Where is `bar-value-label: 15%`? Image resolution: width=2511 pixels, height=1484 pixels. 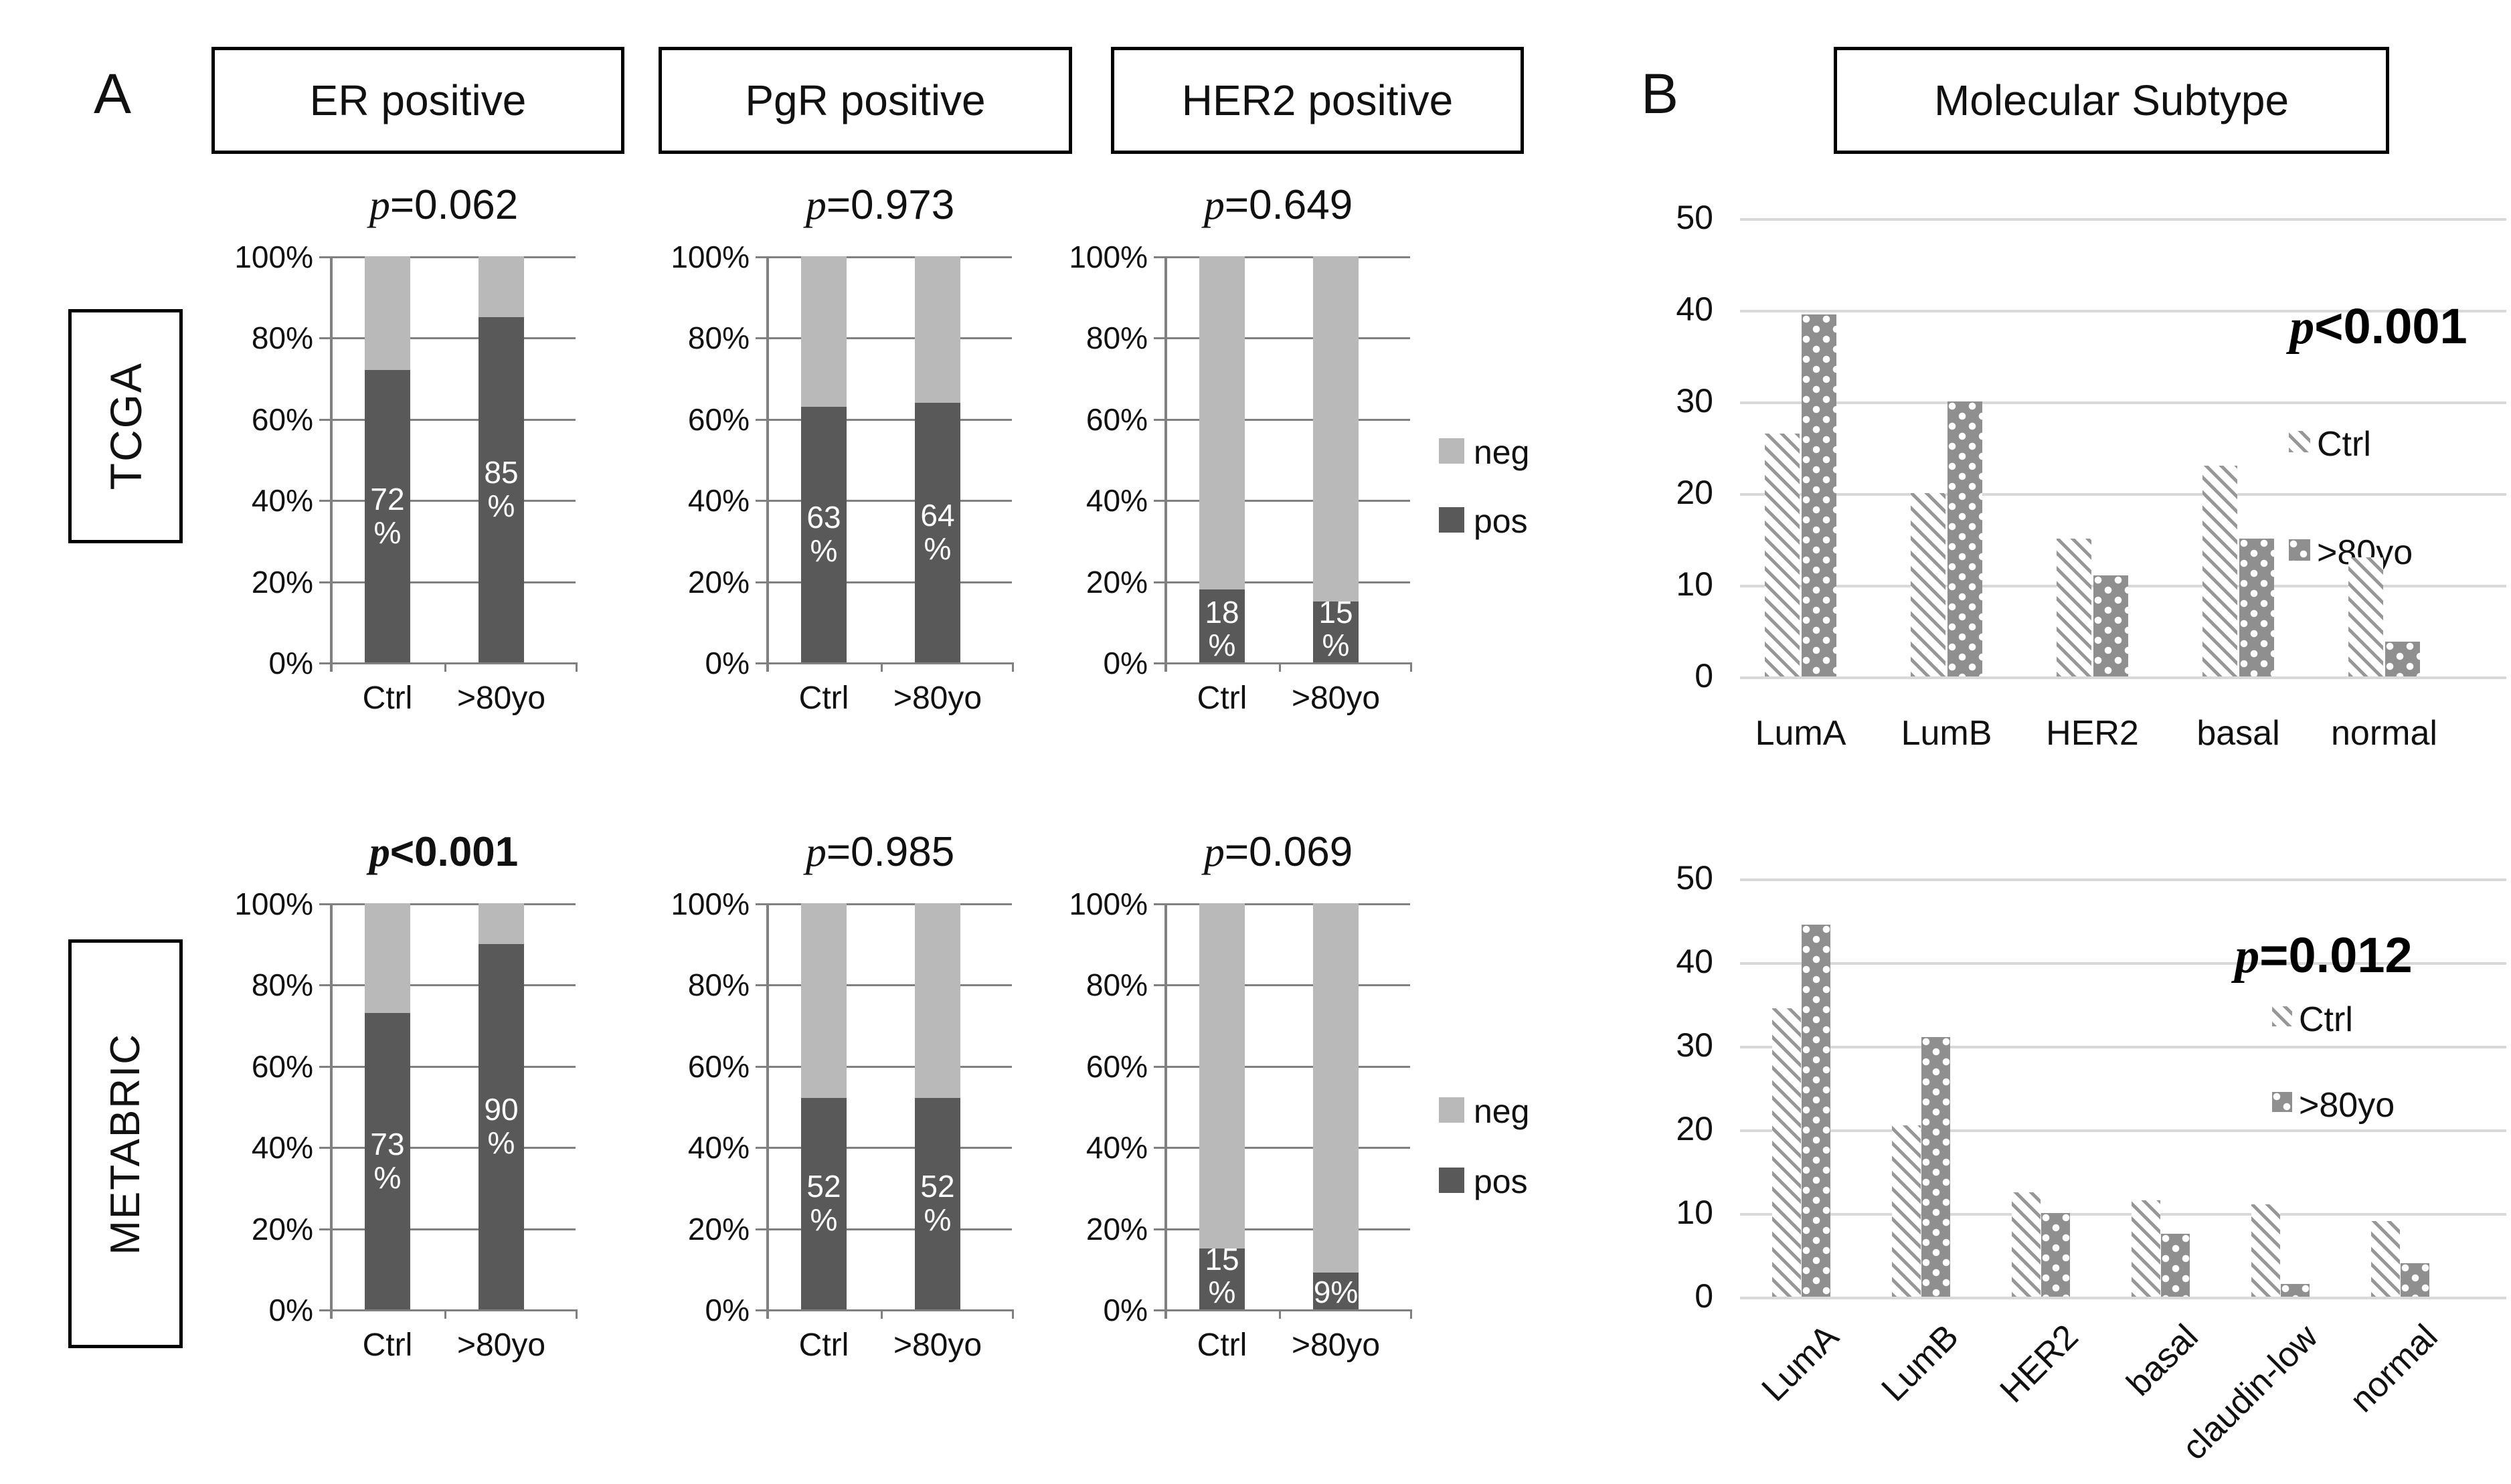
bar-value-label: 15% is located at coordinates (1336, 628).